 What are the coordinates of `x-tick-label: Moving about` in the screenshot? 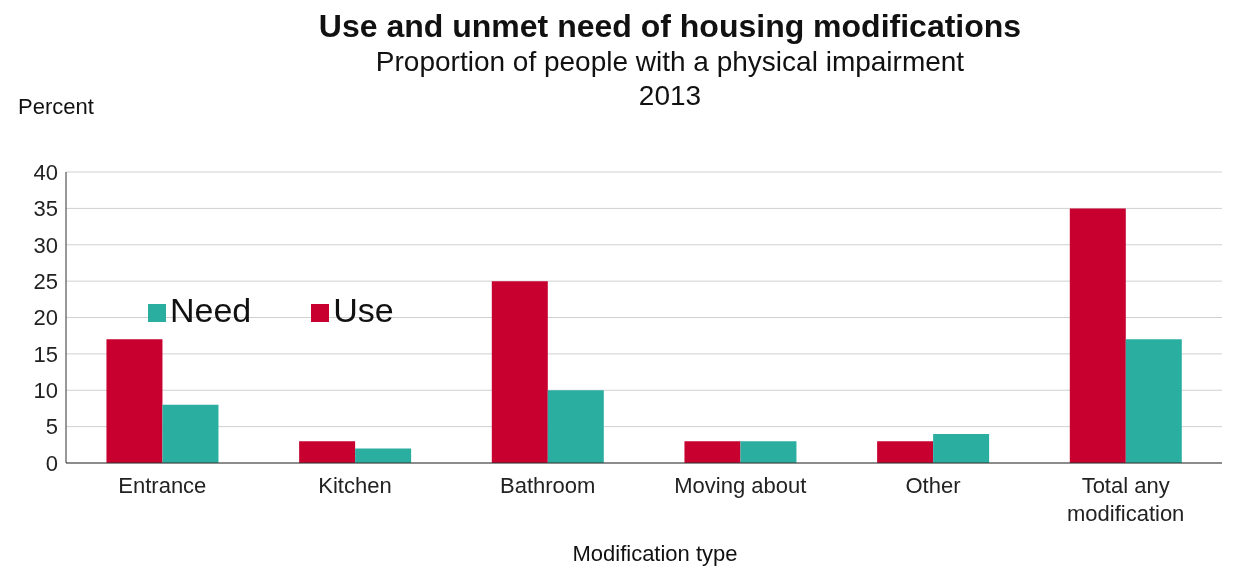 It's located at (740, 485).